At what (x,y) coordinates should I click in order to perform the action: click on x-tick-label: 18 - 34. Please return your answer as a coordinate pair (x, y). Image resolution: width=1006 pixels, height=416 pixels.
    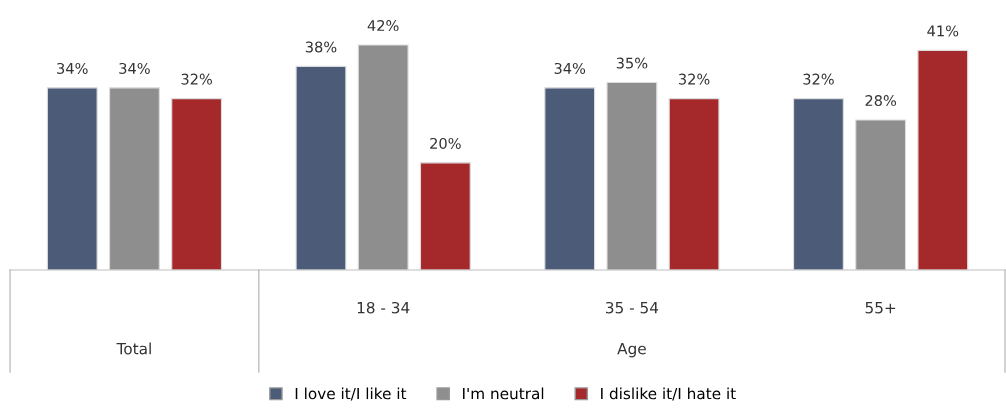
    Looking at the image, I should click on (383, 307).